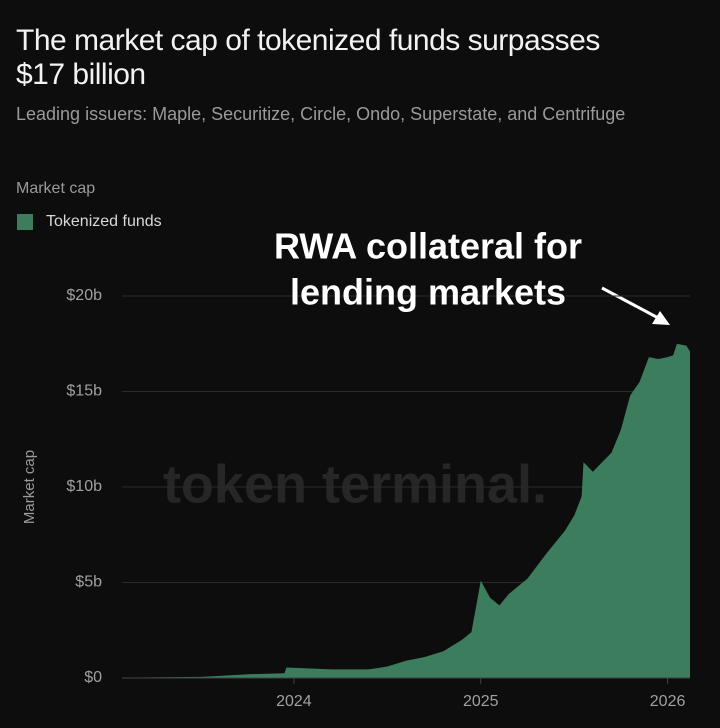  I want to click on y-axis-label: Market cap, so click(29, 487).